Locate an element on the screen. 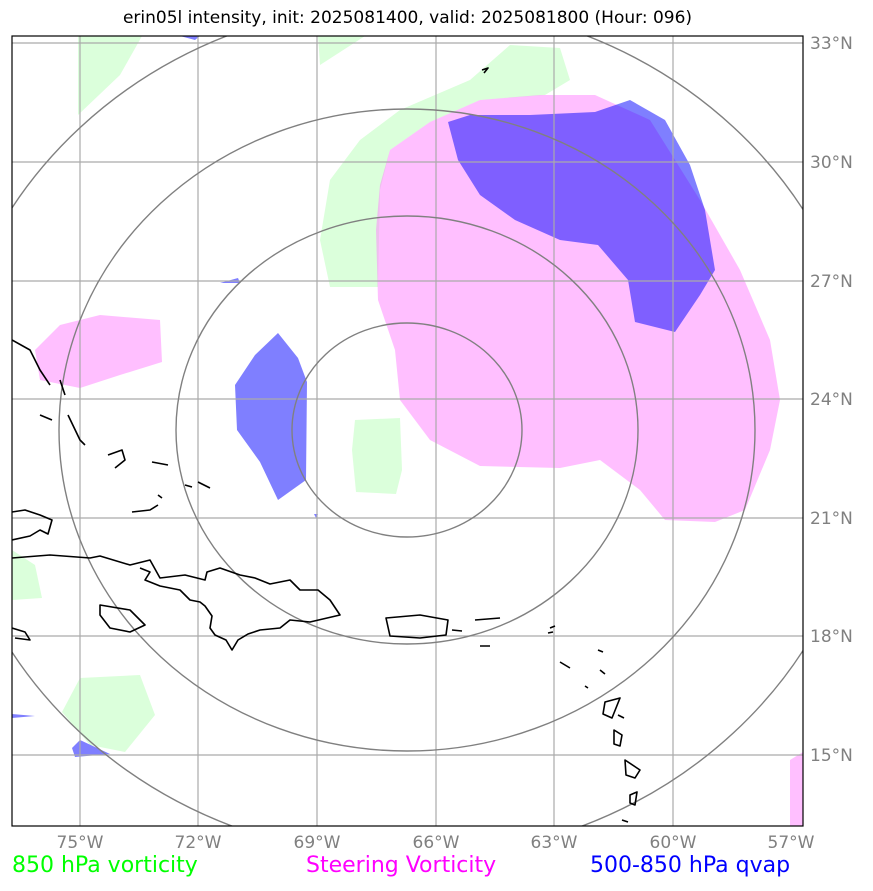  lon-tick-label: 66°W is located at coordinates (436, 843).